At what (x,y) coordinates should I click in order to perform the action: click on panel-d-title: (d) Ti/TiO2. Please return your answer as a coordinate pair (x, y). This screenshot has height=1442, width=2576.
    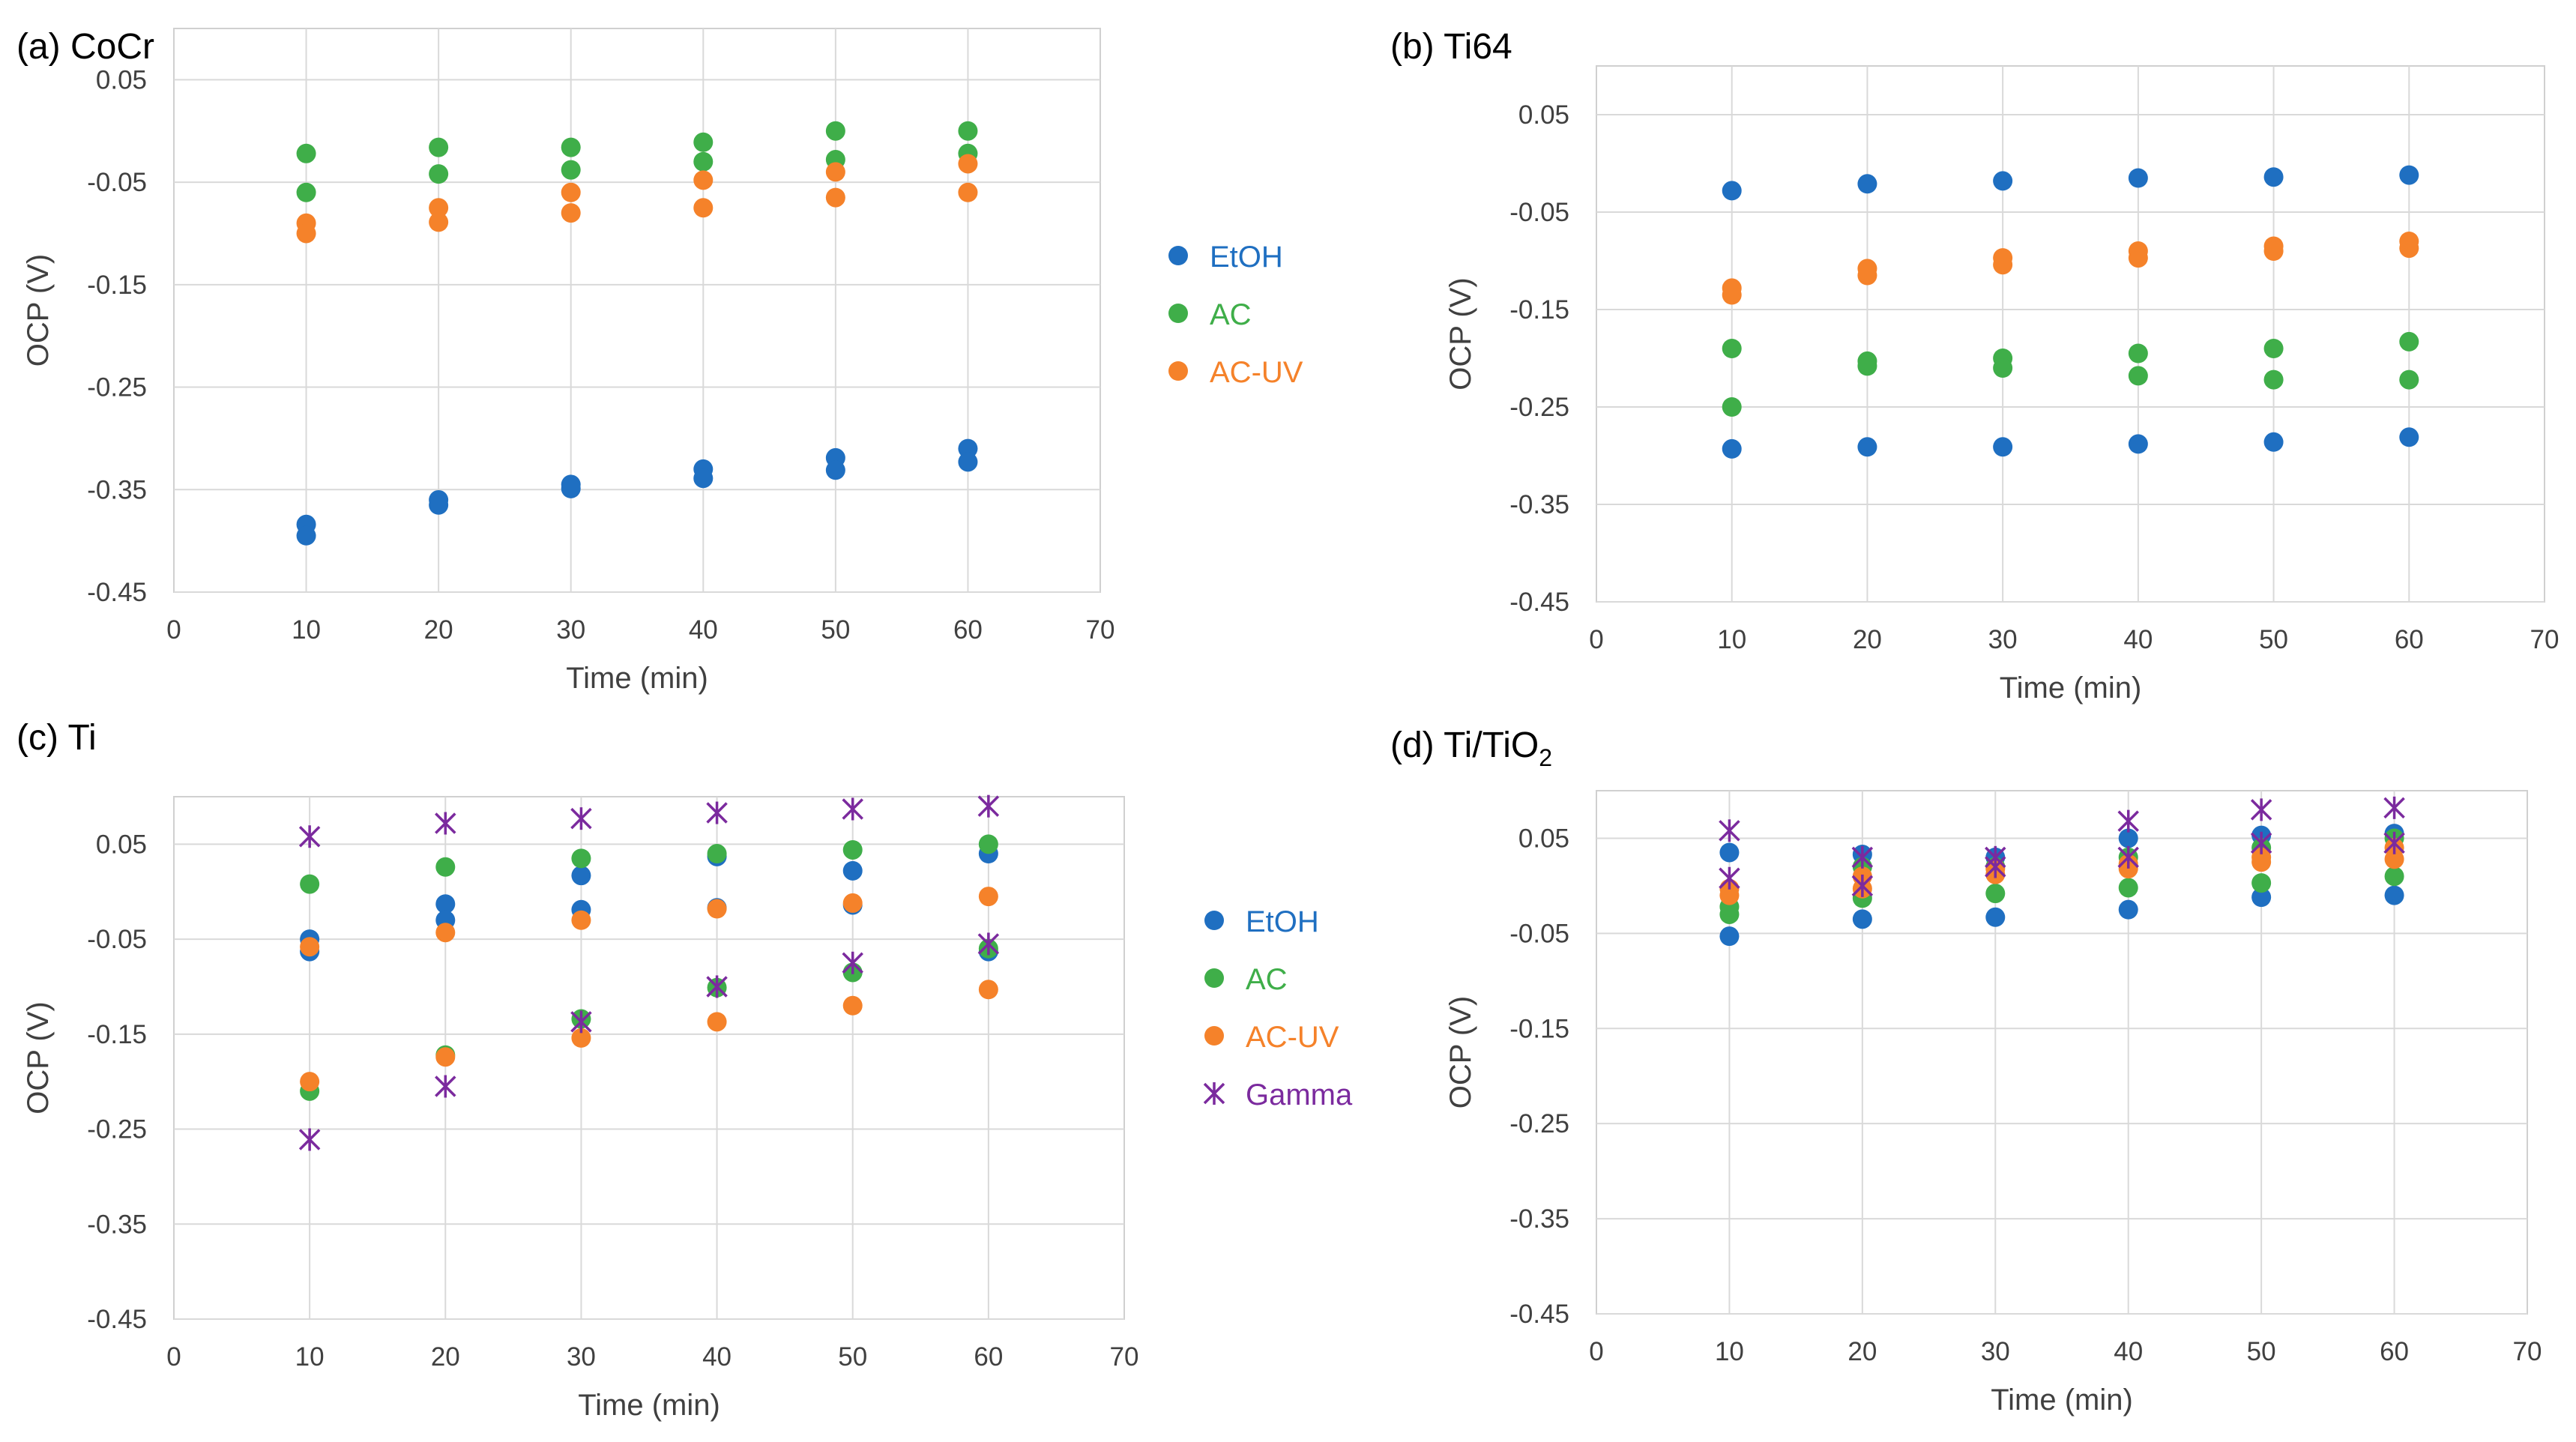
    Looking at the image, I should click on (1471, 748).